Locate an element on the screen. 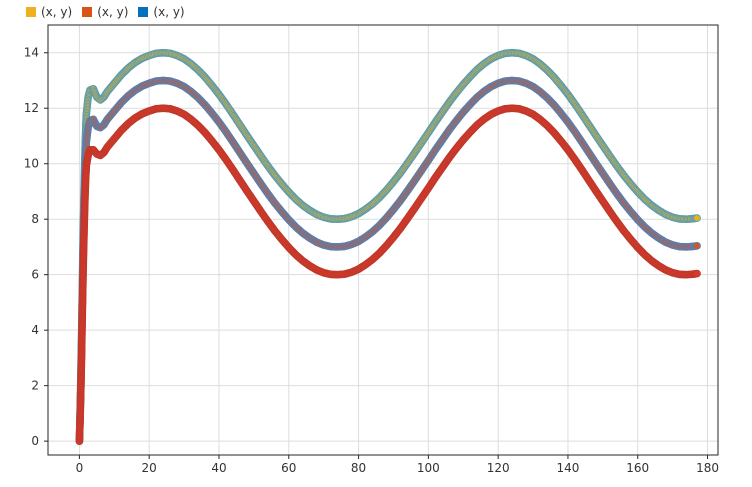 This screenshot has height=487, width=752. y-tick-label: 10 is located at coordinates (31, 164).